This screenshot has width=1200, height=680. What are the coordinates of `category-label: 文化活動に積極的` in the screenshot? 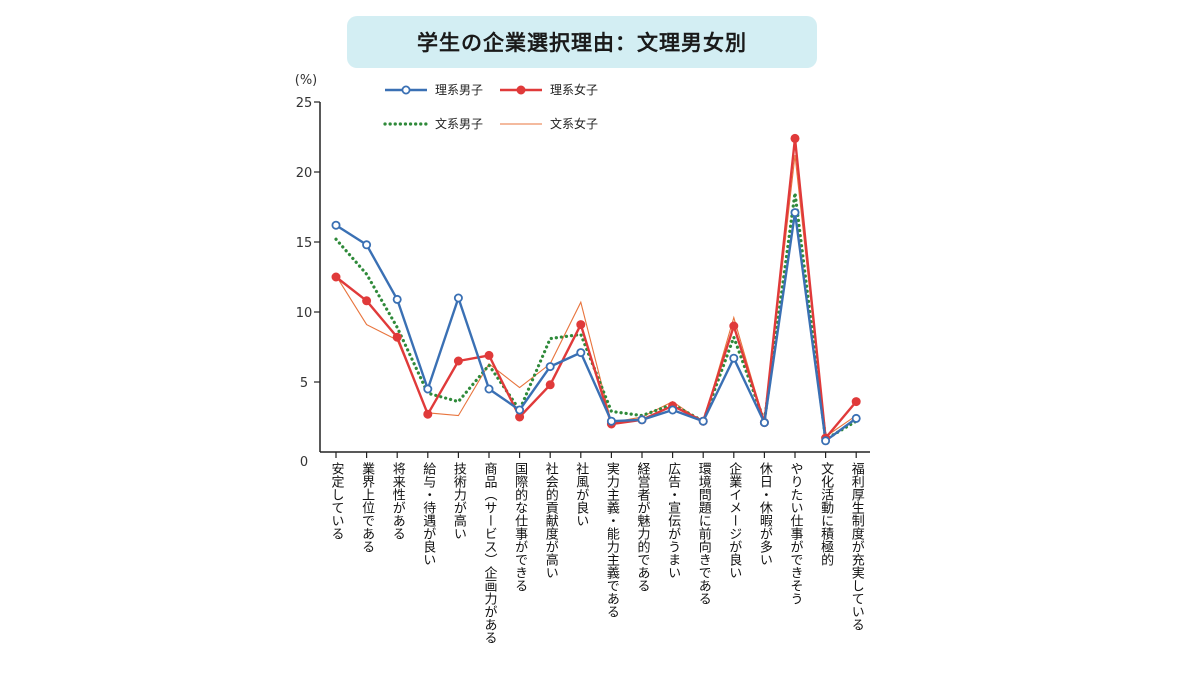 It's located at (826, 514).